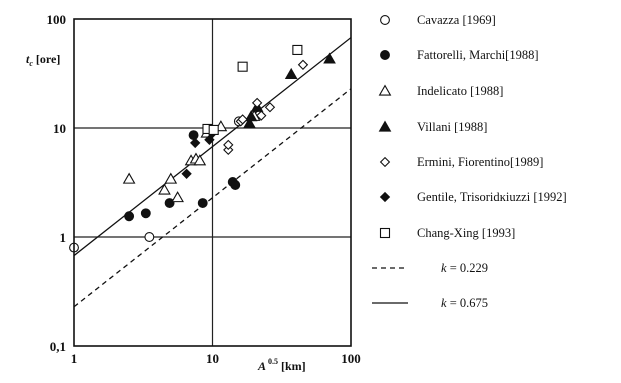  What do you see at coordinates (46, 59) in the screenshot?
I see `y-axis-unit: [ore]` at bounding box center [46, 59].